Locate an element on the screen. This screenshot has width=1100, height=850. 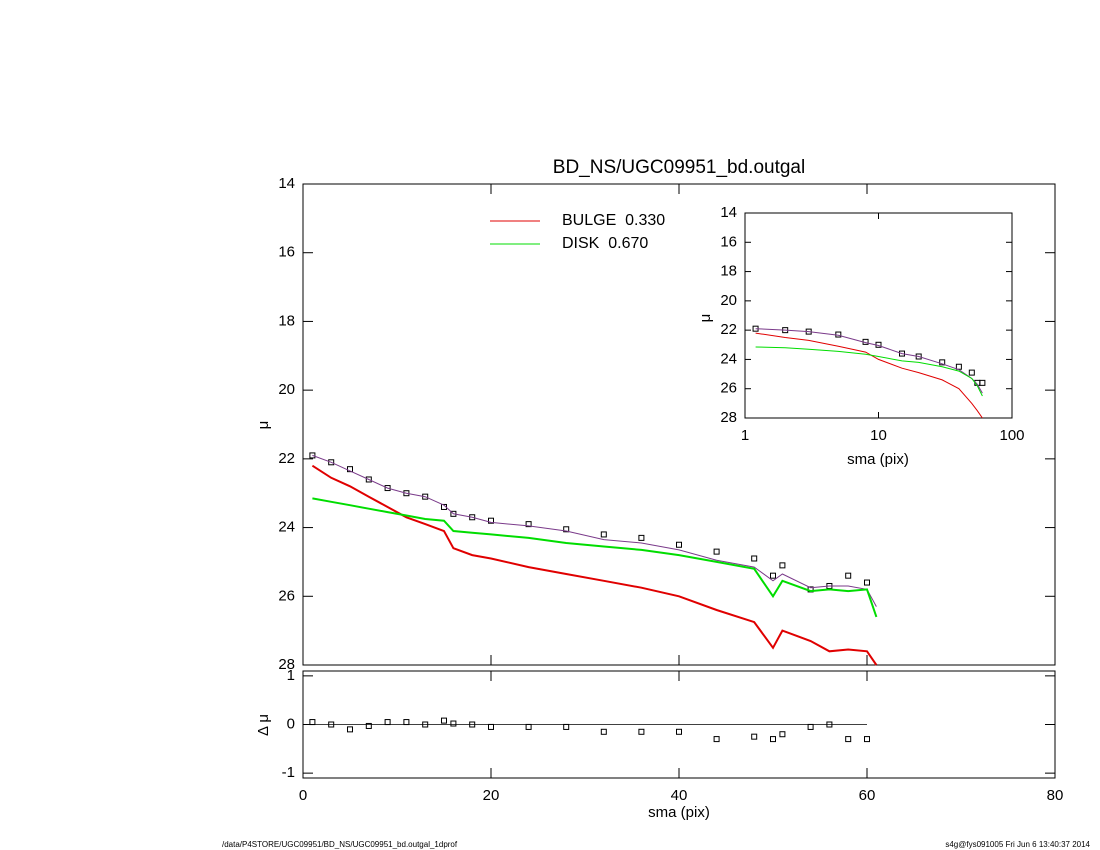
footer-stamp: s4g@fys091005 Fri Jun 6 13:40:37 2014 is located at coordinates (1017, 844).